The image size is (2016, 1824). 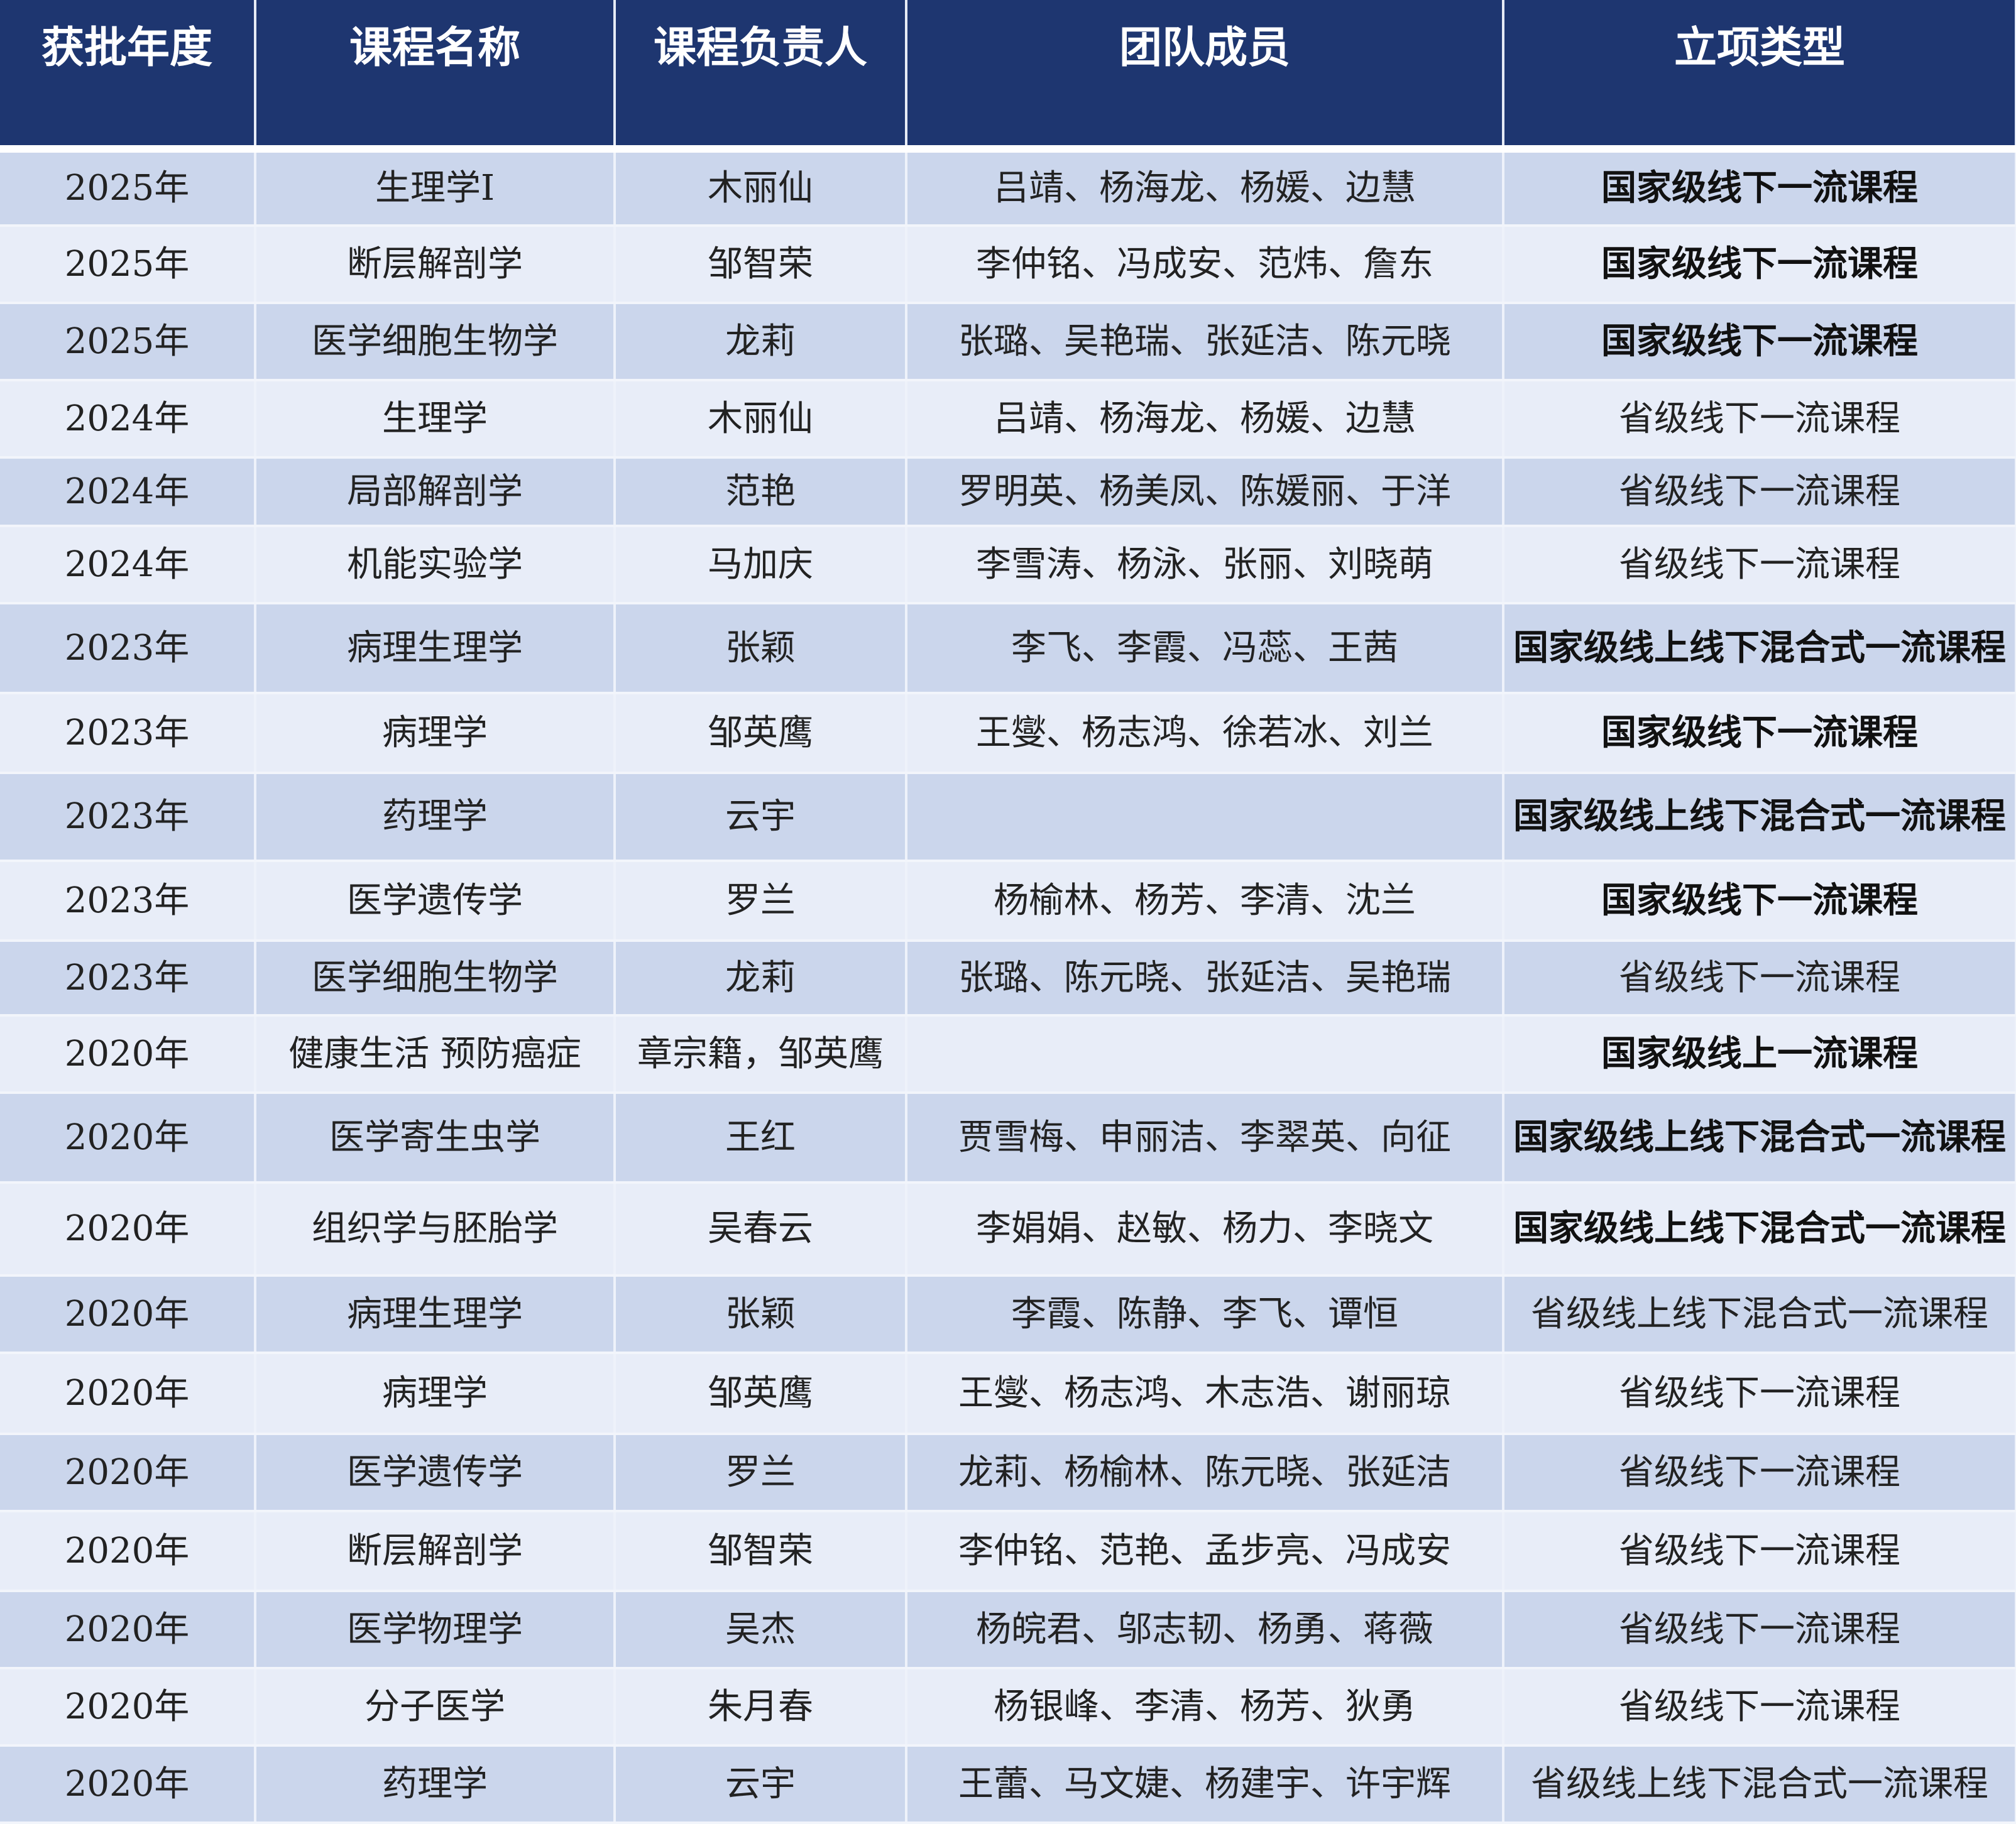 I want to click on table-row: 2020年 病理学 邹英鹰 王燮、杨志鸿、木志浩、谢丽琼 省级线下一流课程, so click(x=1008, y=1394).